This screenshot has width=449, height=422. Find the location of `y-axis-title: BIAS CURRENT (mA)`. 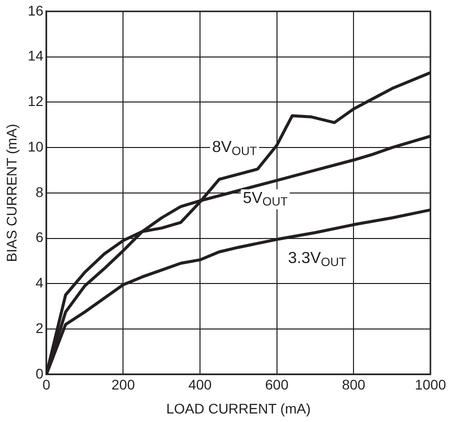

y-axis-title: BIAS CURRENT (mA) is located at coordinates (11, 193).